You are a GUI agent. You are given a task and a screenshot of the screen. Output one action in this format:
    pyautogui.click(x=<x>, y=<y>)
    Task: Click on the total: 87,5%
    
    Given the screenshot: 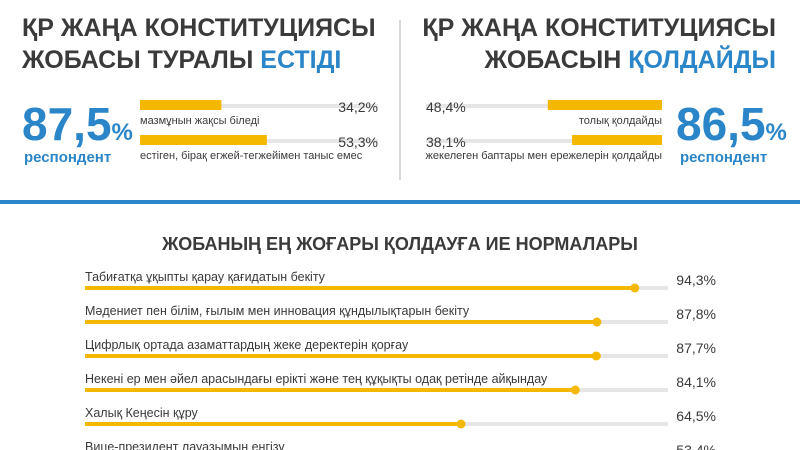 What is the action you would take?
    pyautogui.click(x=77, y=124)
    